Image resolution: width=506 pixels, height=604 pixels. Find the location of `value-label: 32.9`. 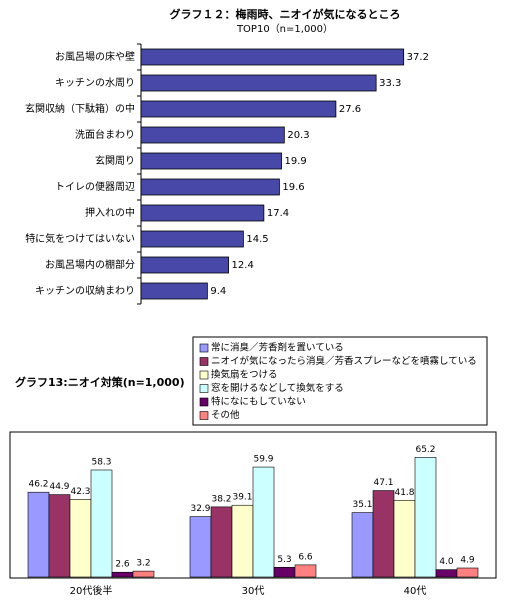

value-label: 32.9 is located at coordinates (200, 509).